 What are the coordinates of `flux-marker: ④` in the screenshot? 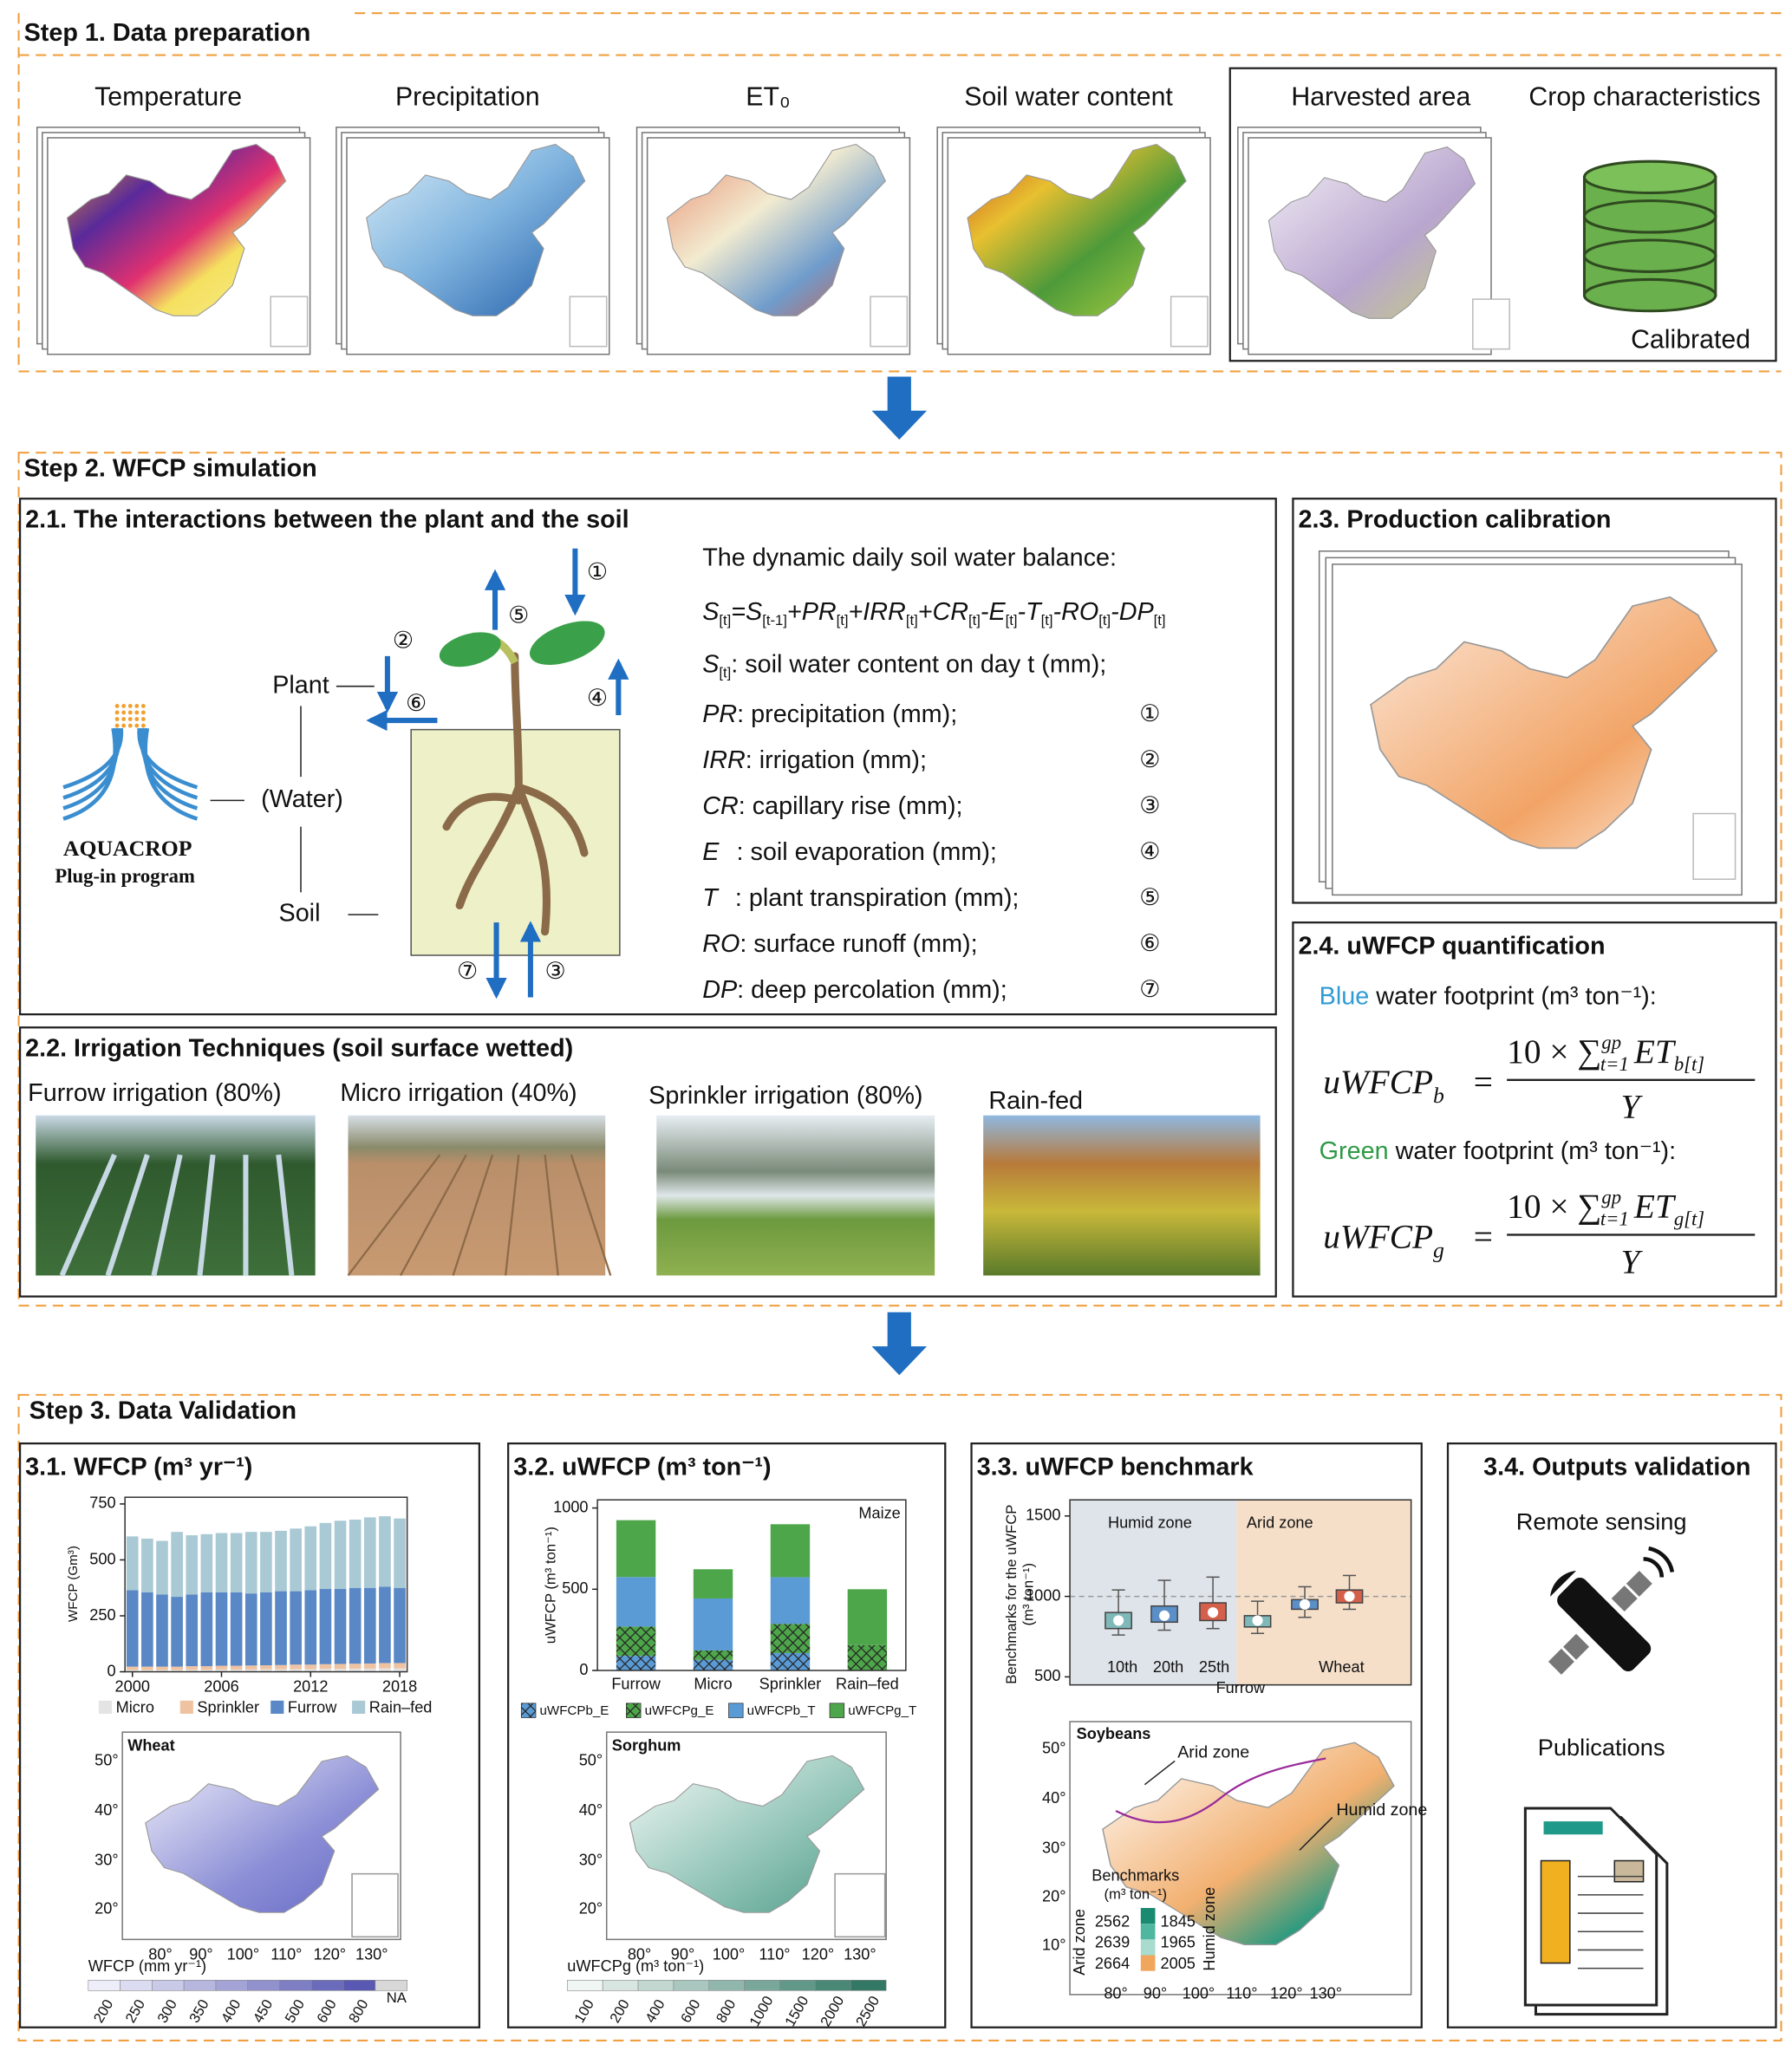 It's located at (597, 697).